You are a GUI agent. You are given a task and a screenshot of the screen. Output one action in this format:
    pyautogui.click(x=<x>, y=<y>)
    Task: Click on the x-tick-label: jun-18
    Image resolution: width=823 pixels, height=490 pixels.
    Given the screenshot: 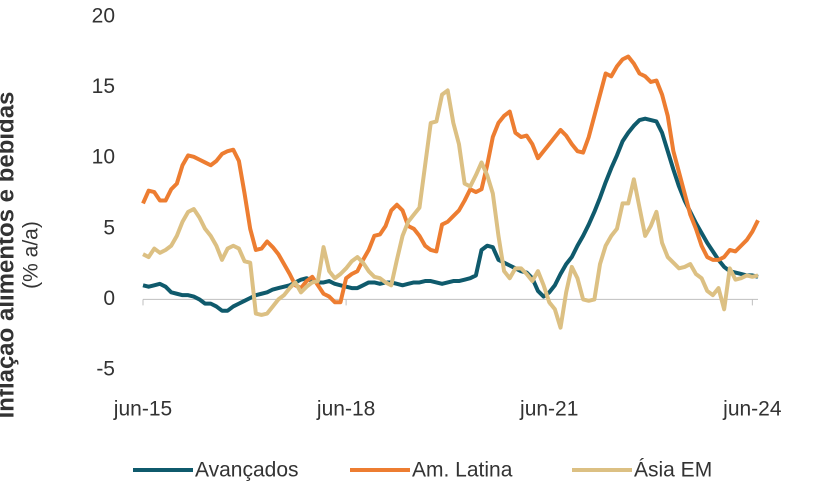 What is the action you would take?
    pyautogui.click(x=345, y=409)
    